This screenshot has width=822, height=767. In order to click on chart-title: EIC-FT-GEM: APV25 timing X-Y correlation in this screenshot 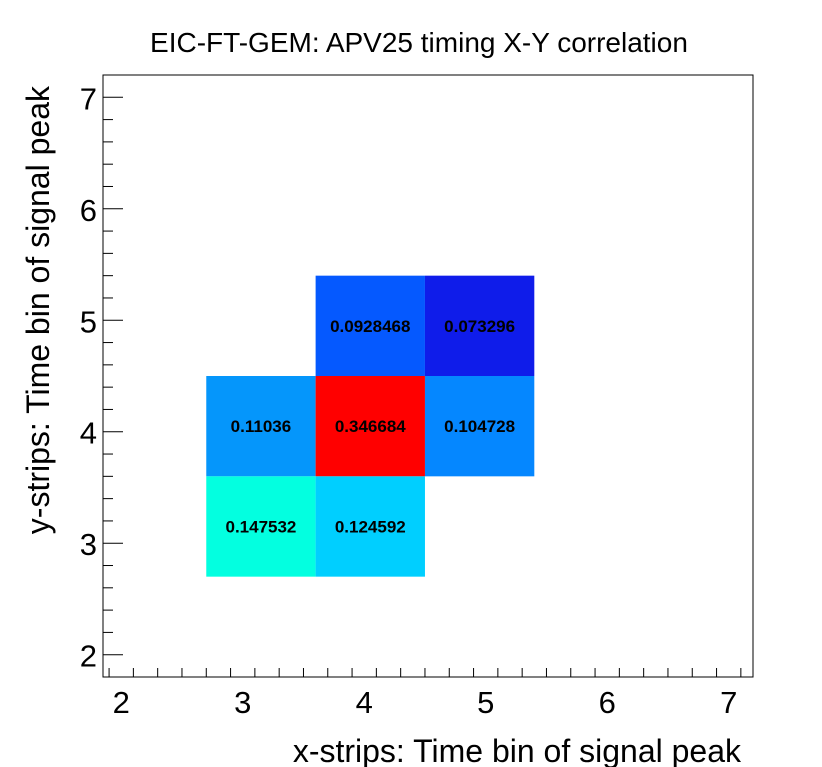, I will do `click(419, 42)`.